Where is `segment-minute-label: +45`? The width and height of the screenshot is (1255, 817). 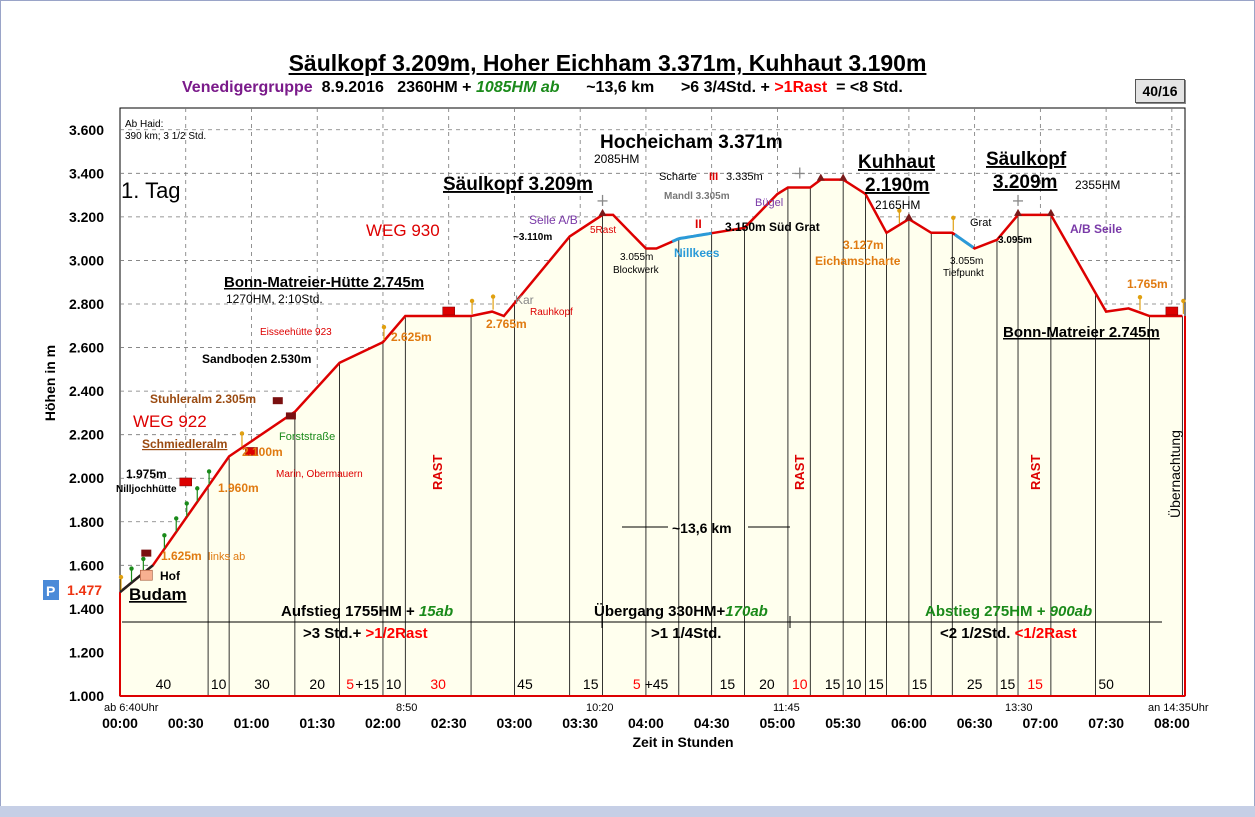
segment-minute-label: +45 is located at coordinates (657, 684).